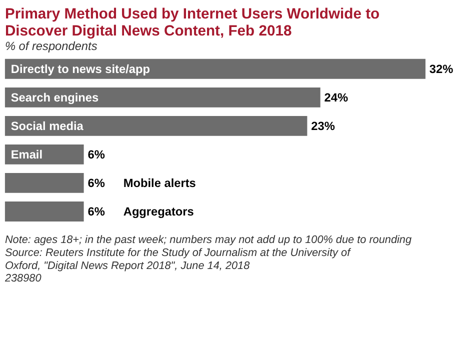 The image size is (470, 342). I want to click on y-tick-label: Mobile alerts, so click(159, 183).